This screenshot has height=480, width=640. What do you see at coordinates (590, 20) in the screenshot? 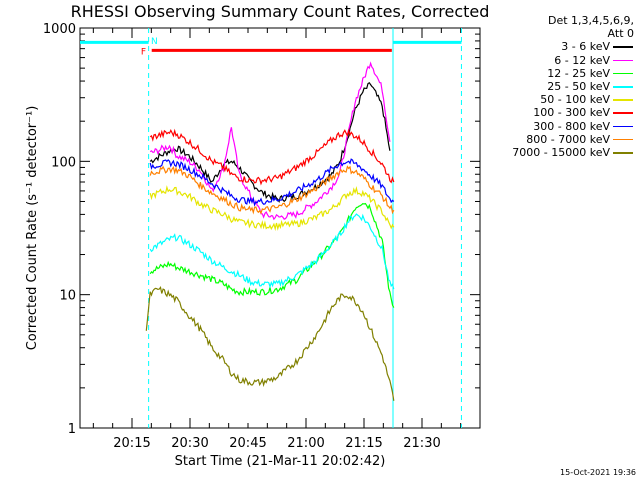
I see `legend-detector-line-1: Det 1,3,4,5,6,9,` at bounding box center [590, 20].